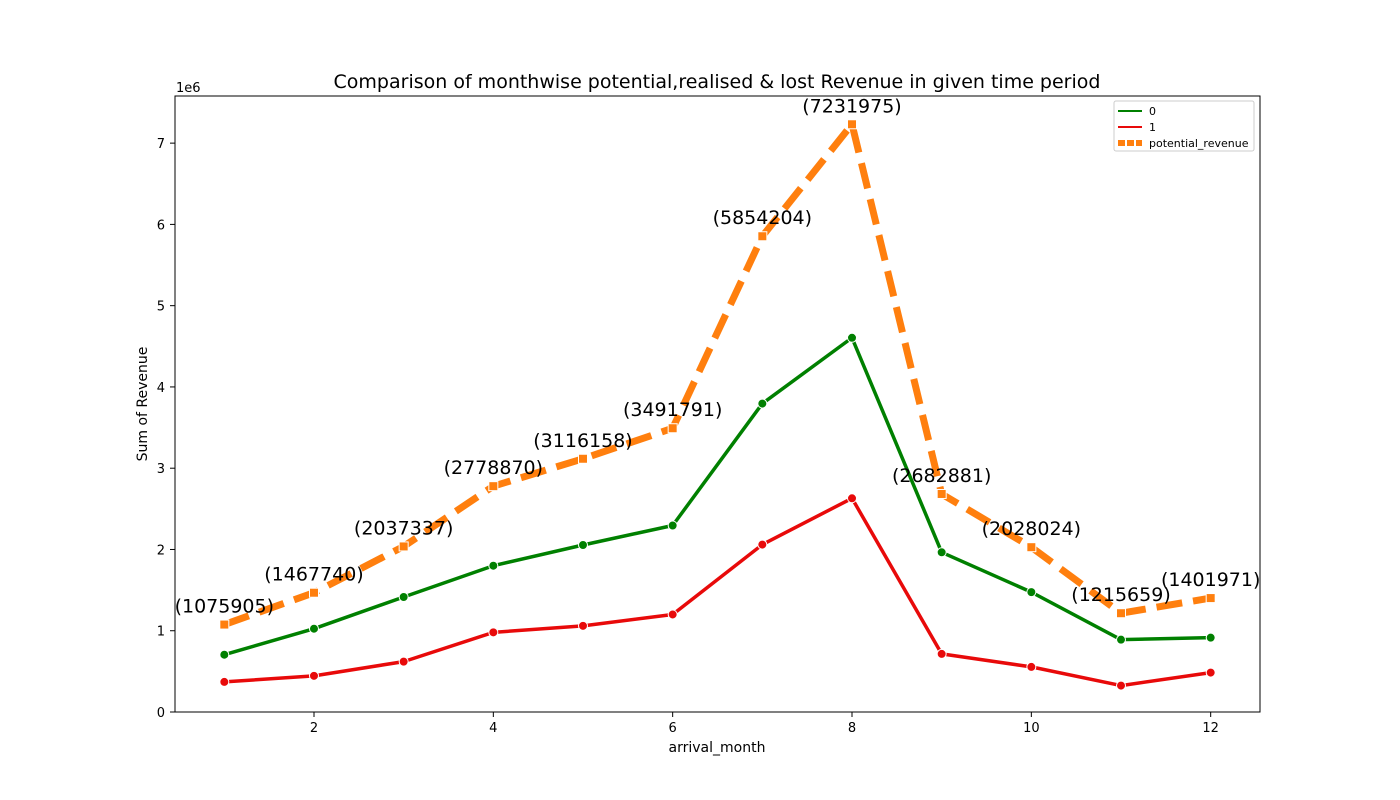 The image size is (1400, 800). What do you see at coordinates (582, 441) in the screenshot?
I see `data-label: (3116158)` at bounding box center [582, 441].